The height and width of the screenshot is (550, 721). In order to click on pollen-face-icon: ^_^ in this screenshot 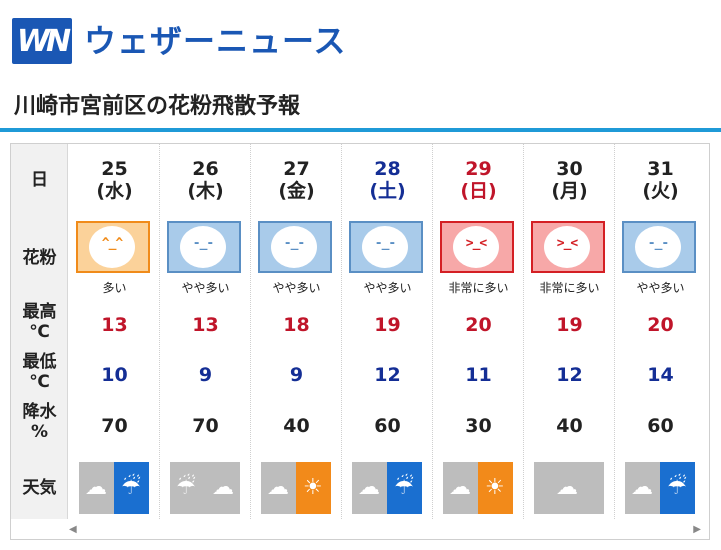, I will do `click(113, 247)`.